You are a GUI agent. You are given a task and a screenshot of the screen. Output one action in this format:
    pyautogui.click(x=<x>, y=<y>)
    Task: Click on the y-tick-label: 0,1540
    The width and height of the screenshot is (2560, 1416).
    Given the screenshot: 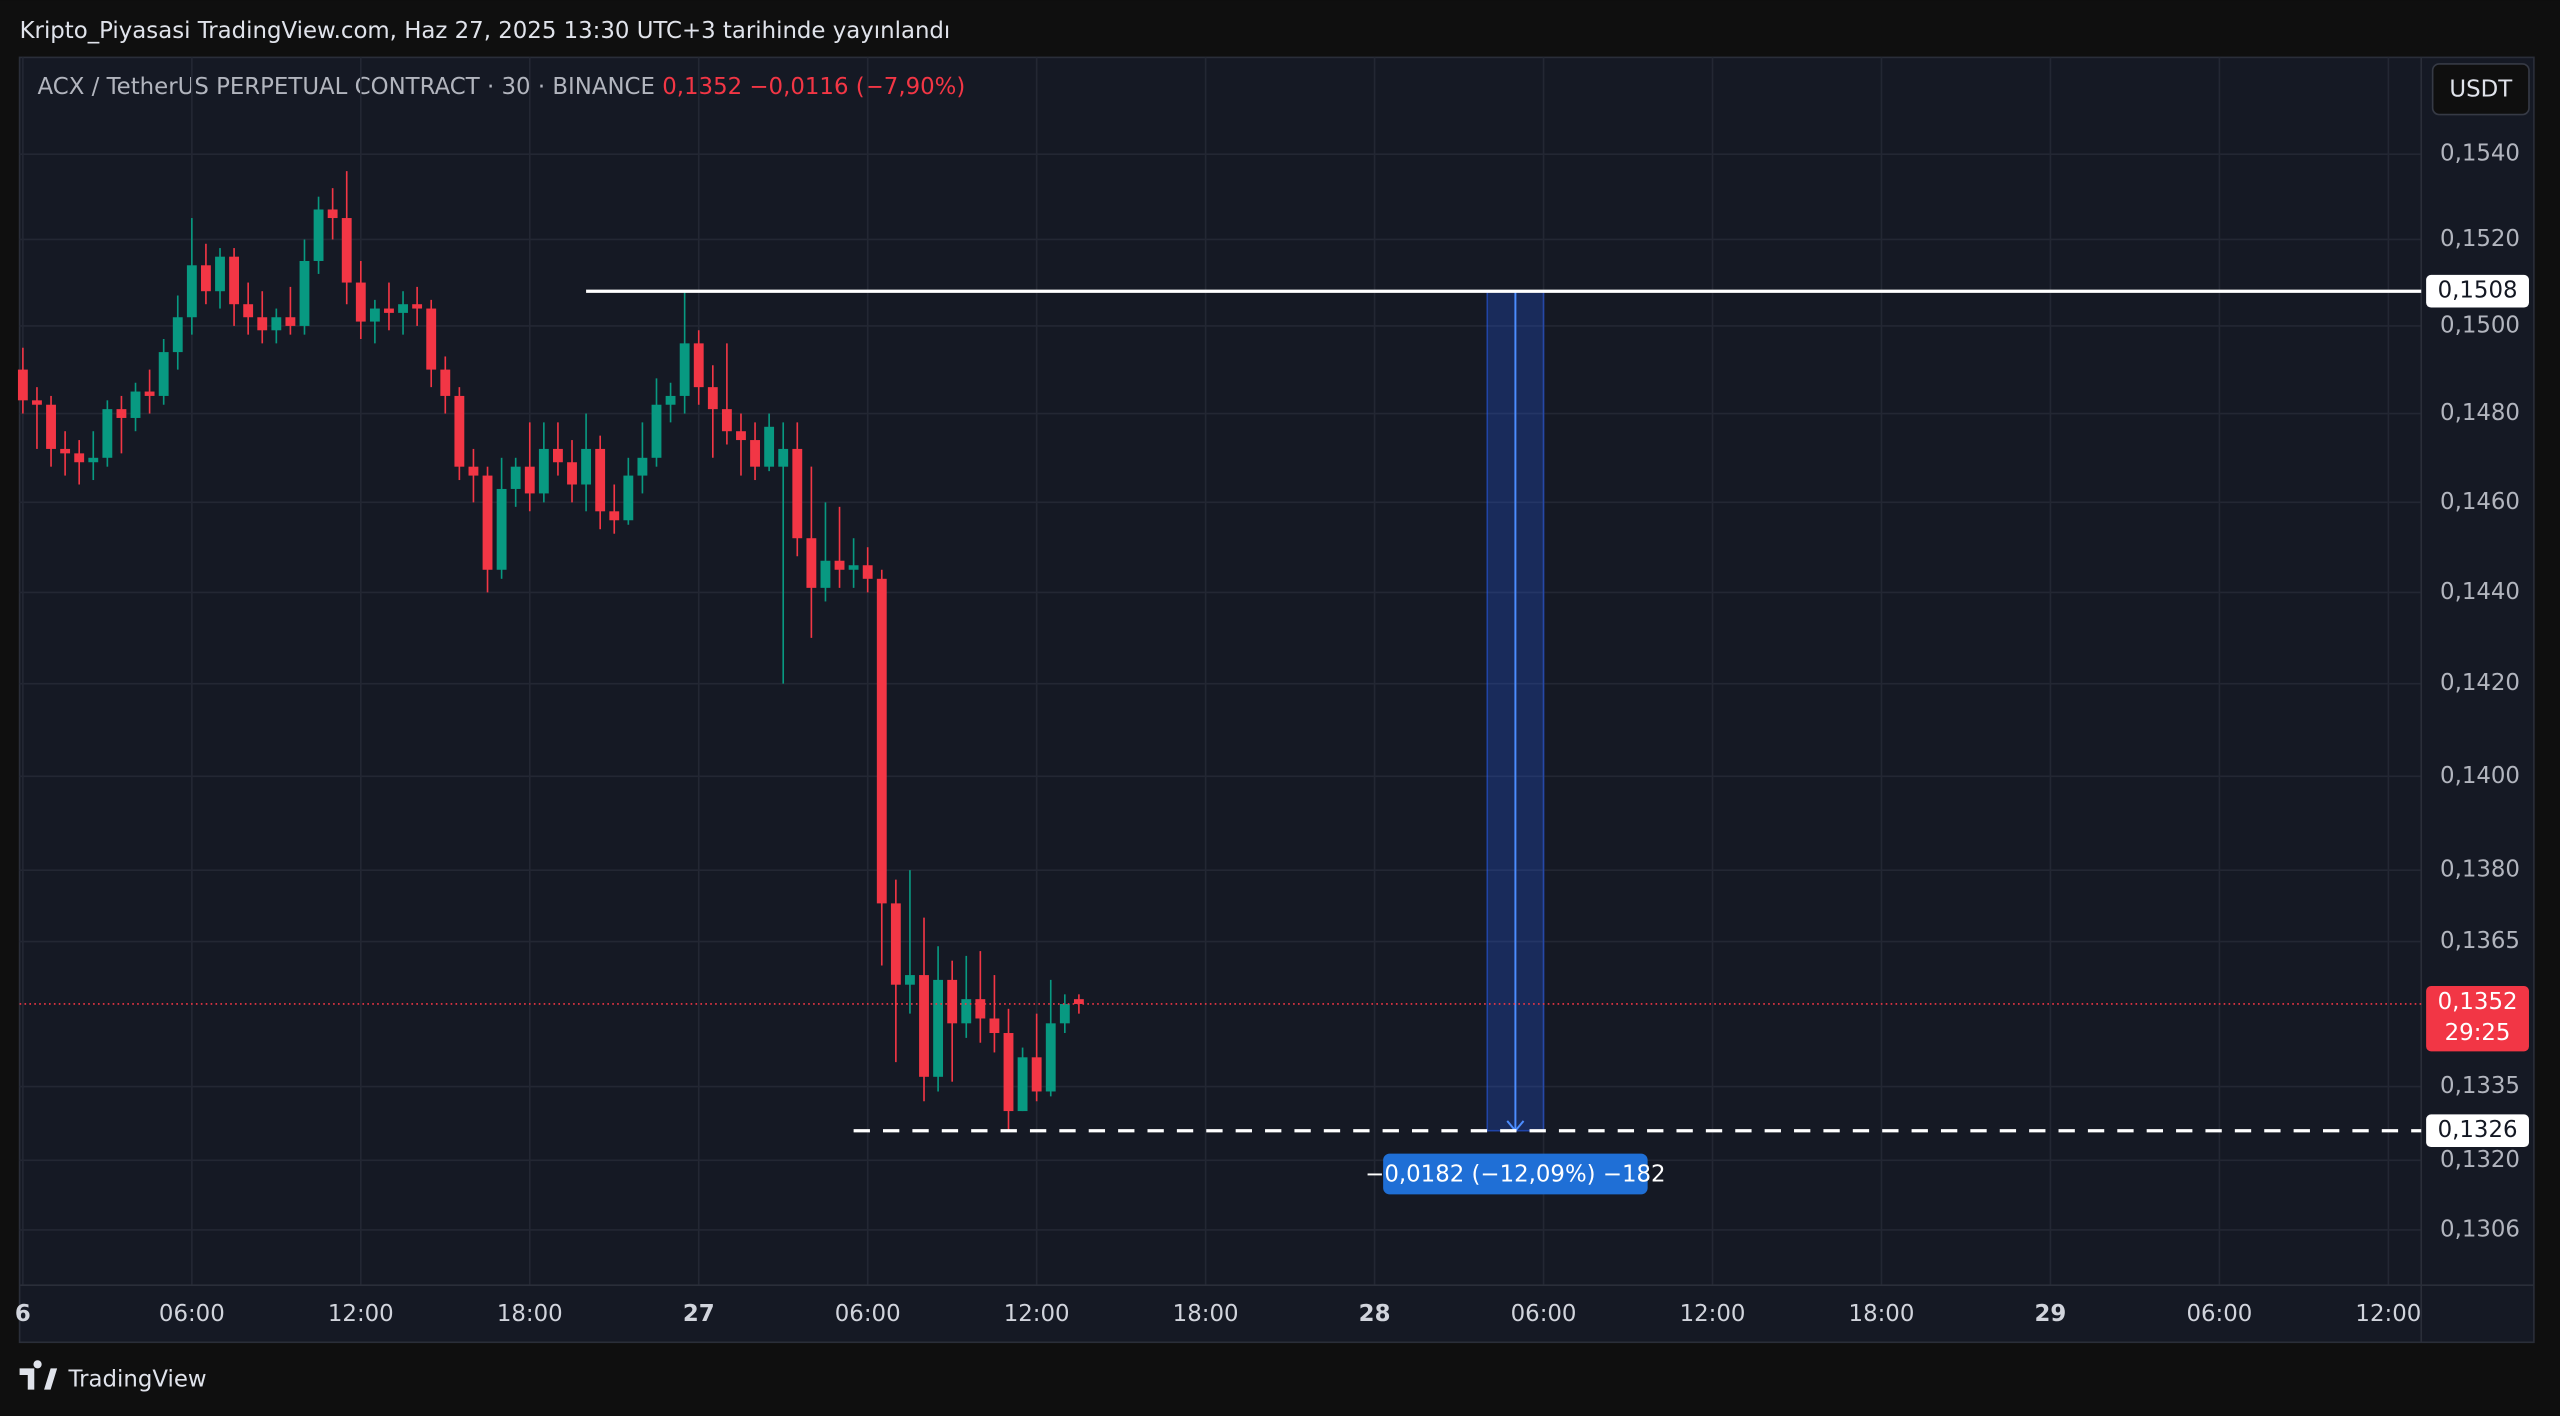 What is the action you would take?
    pyautogui.click(x=2480, y=154)
    